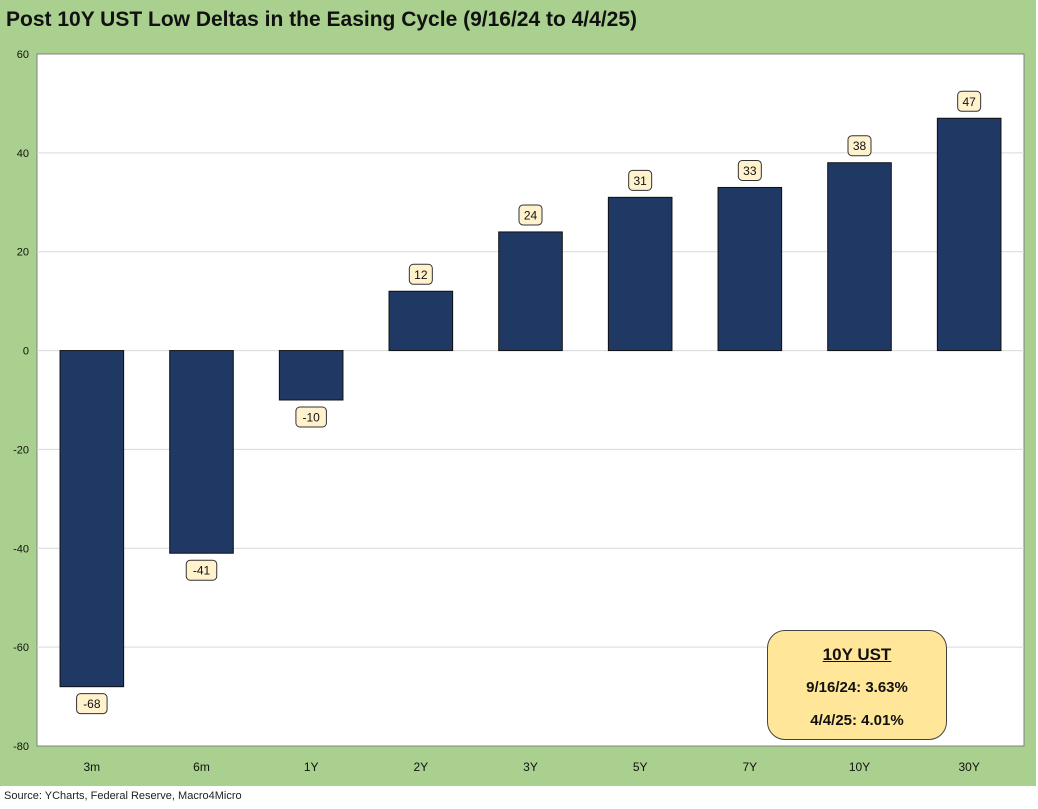 This screenshot has height=809, width=1038. Describe the element at coordinates (857, 654) in the screenshot. I see `annotation-title: 10Y UST` at that location.